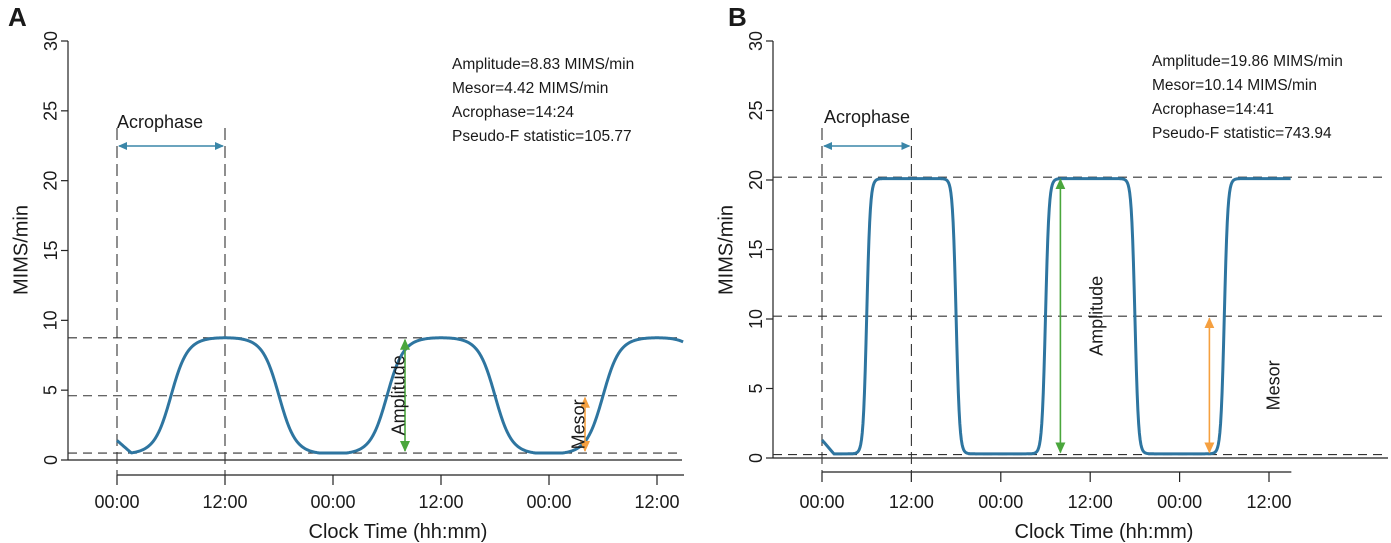 This screenshot has width=1391, height=543. What do you see at coordinates (1247, 61) in the screenshot?
I see `stat-line: Amplitude=19.86 MIMS/min` at bounding box center [1247, 61].